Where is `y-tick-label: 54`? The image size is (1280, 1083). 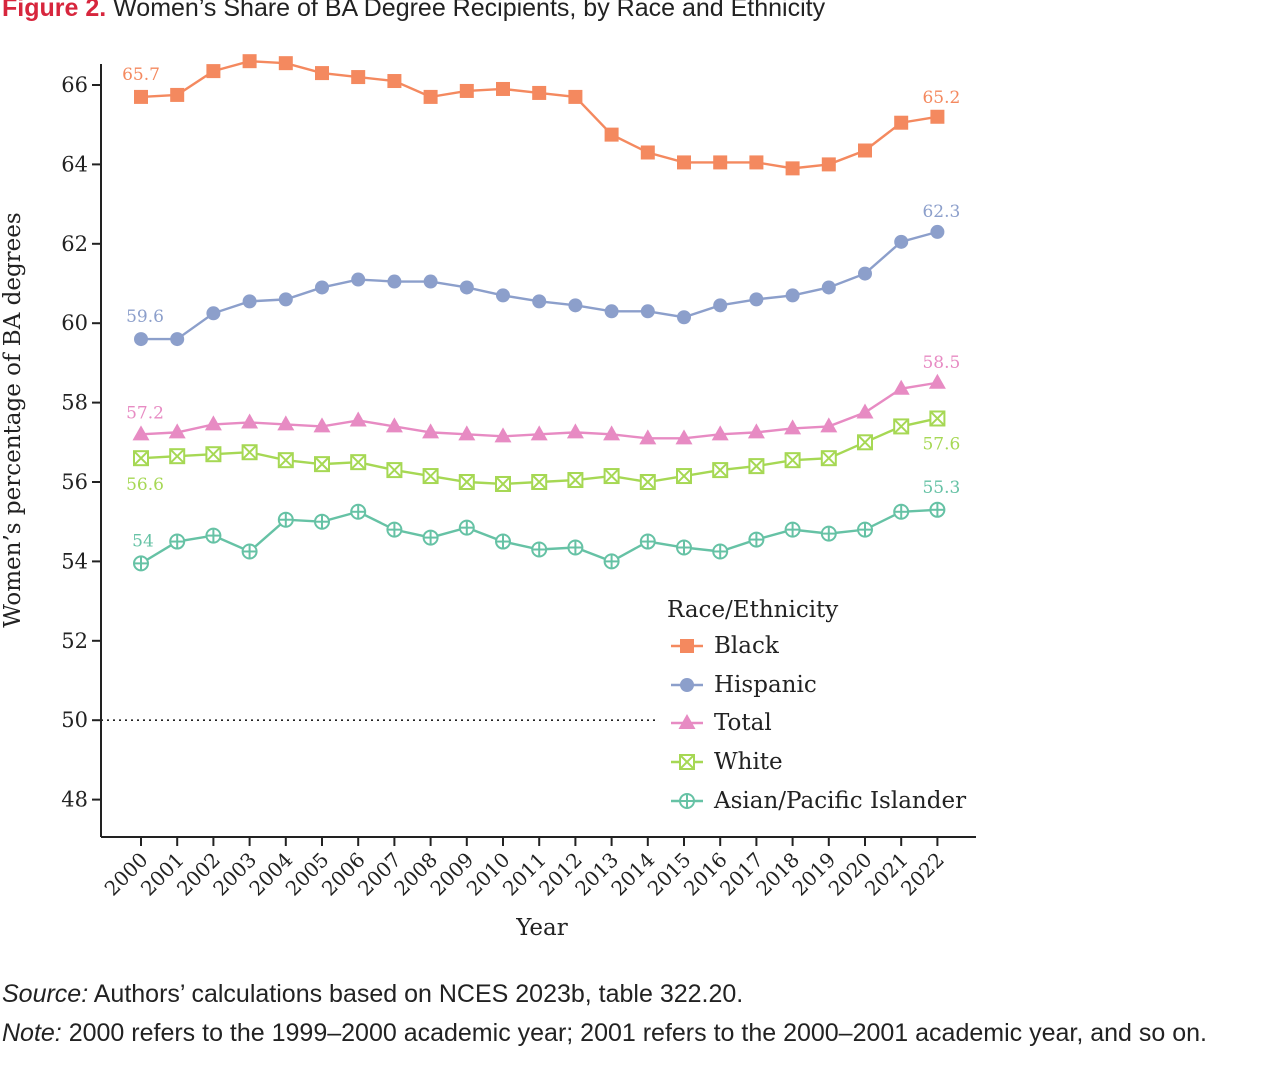 y-tick-label: 54 is located at coordinates (74, 561).